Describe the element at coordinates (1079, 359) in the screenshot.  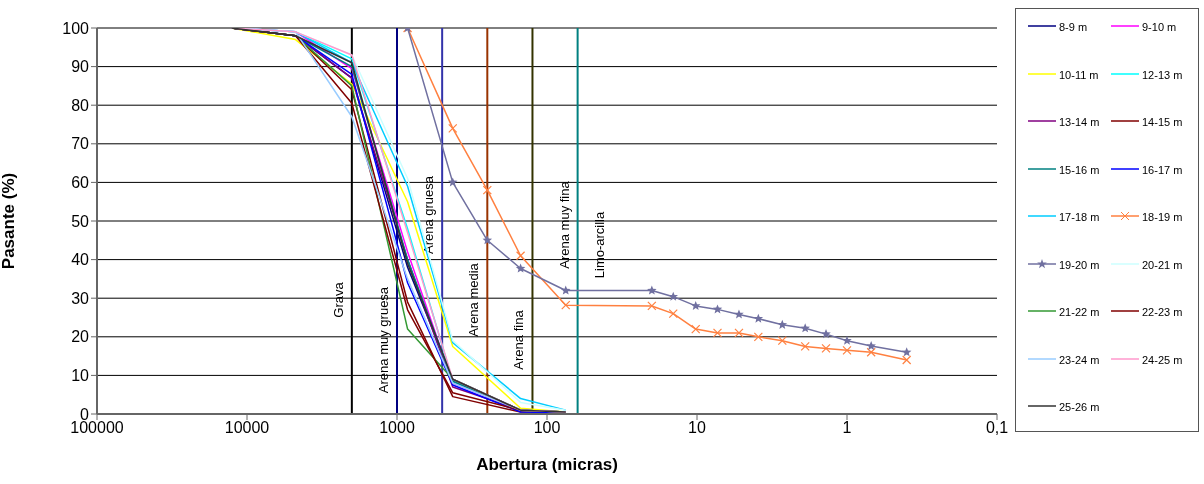
I see `legend-label: 23-24 m` at that location.